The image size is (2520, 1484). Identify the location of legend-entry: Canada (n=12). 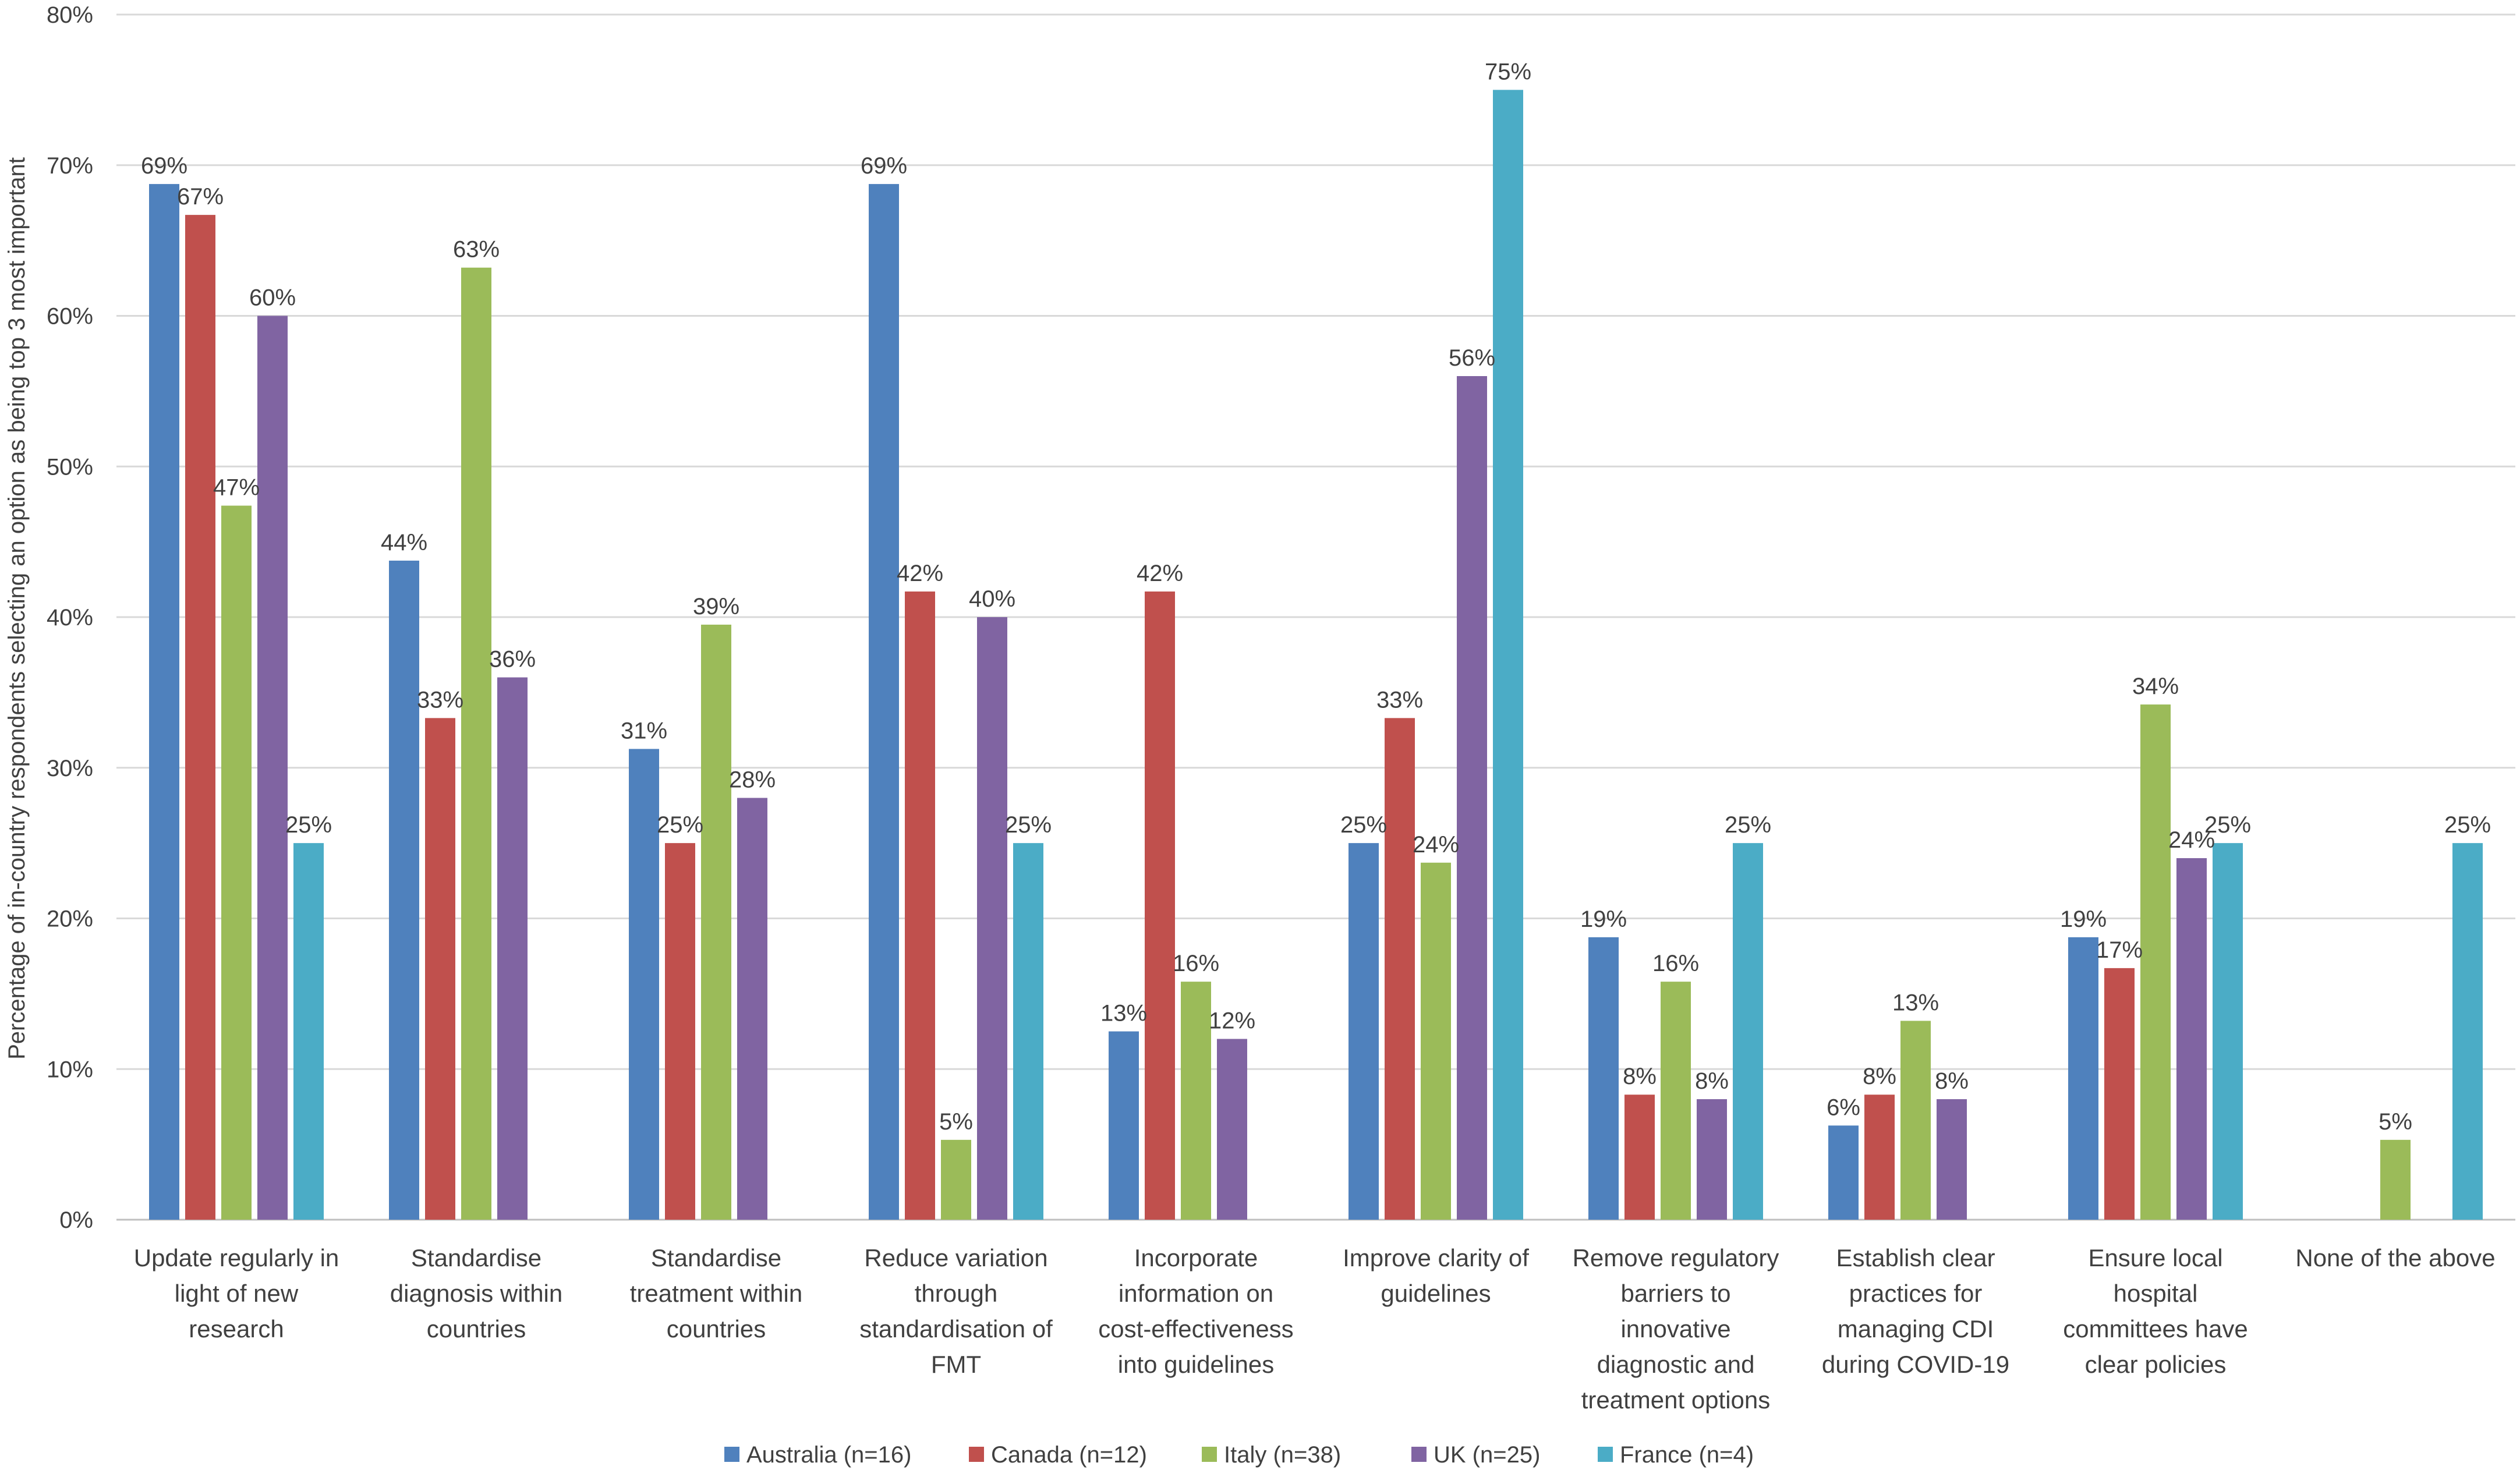
(1069, 1455).